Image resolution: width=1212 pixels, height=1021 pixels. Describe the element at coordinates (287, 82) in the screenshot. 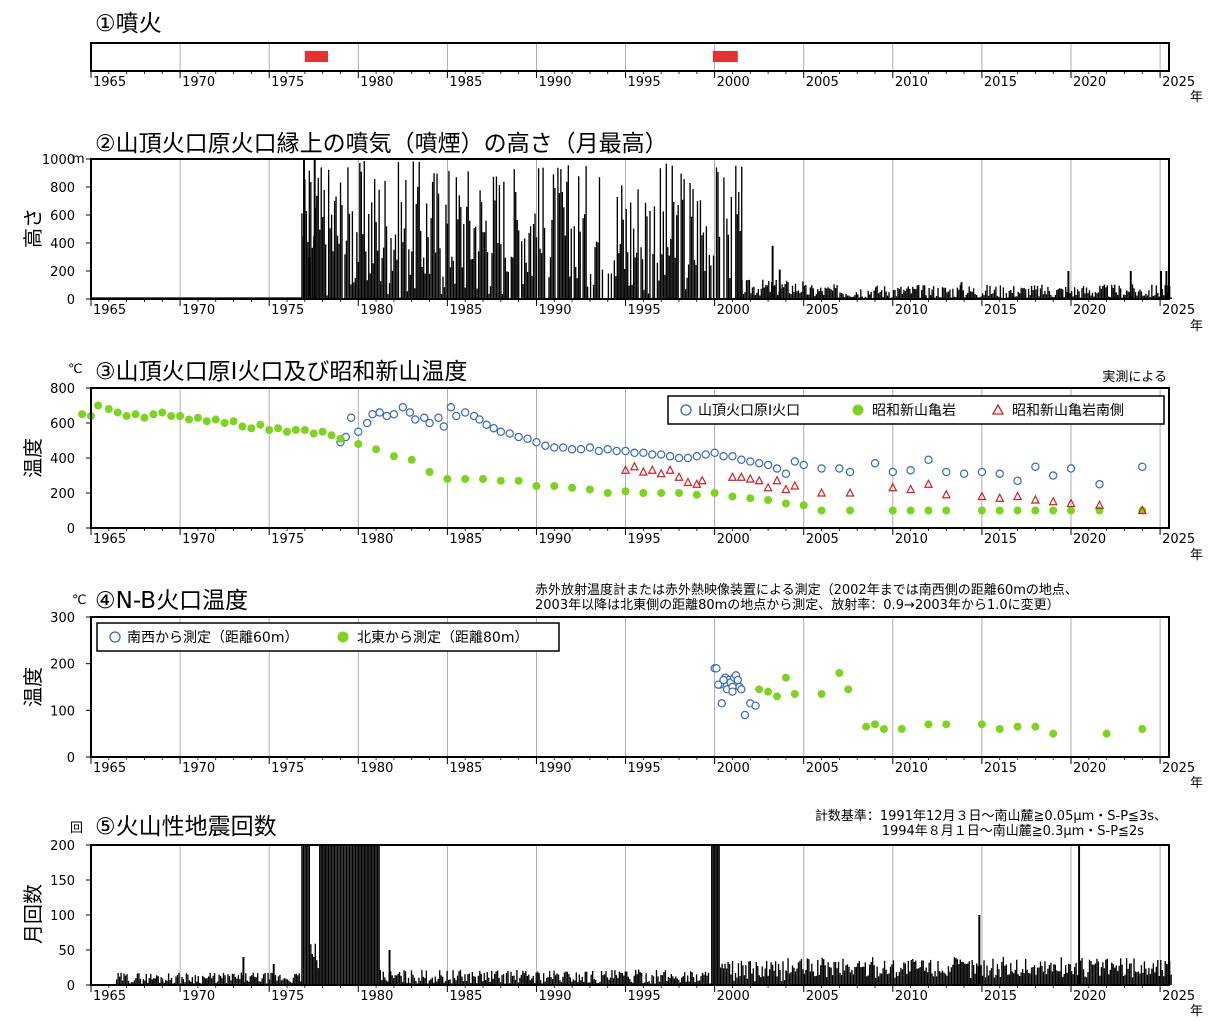

I see `x-tick-label: 1975` at that location.